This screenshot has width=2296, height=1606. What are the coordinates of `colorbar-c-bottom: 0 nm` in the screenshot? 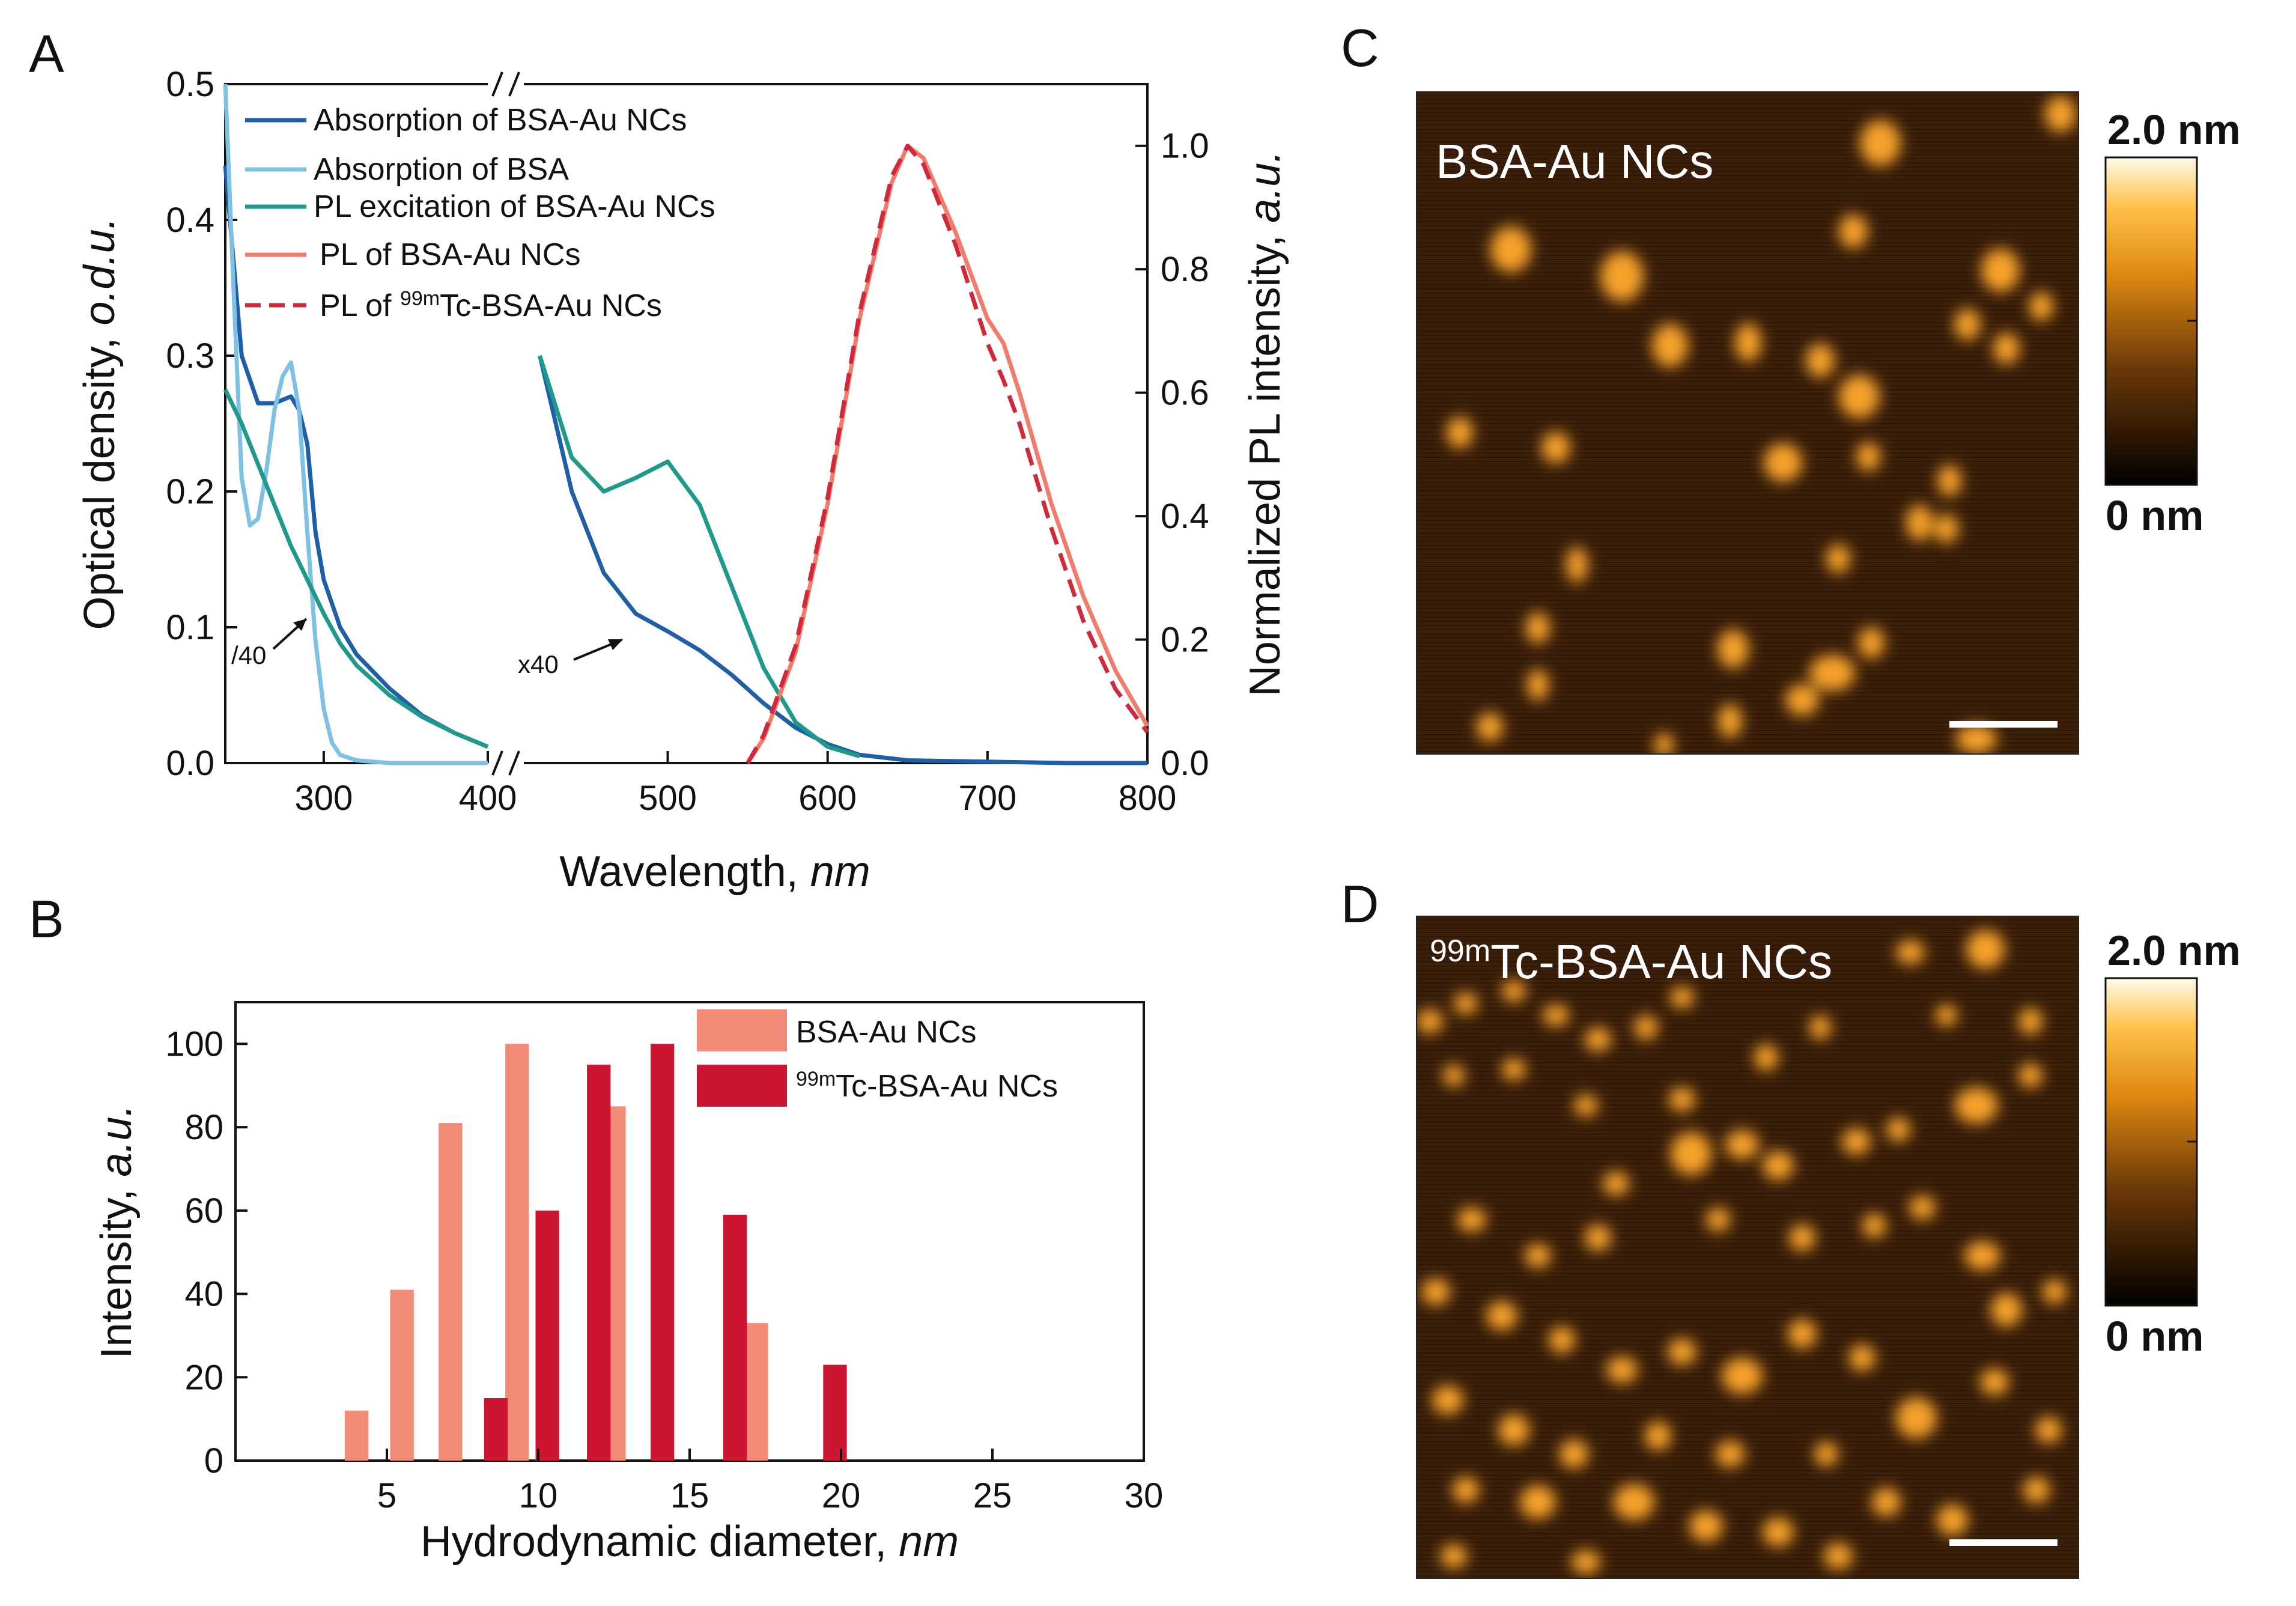 It's located at (2154, 515).